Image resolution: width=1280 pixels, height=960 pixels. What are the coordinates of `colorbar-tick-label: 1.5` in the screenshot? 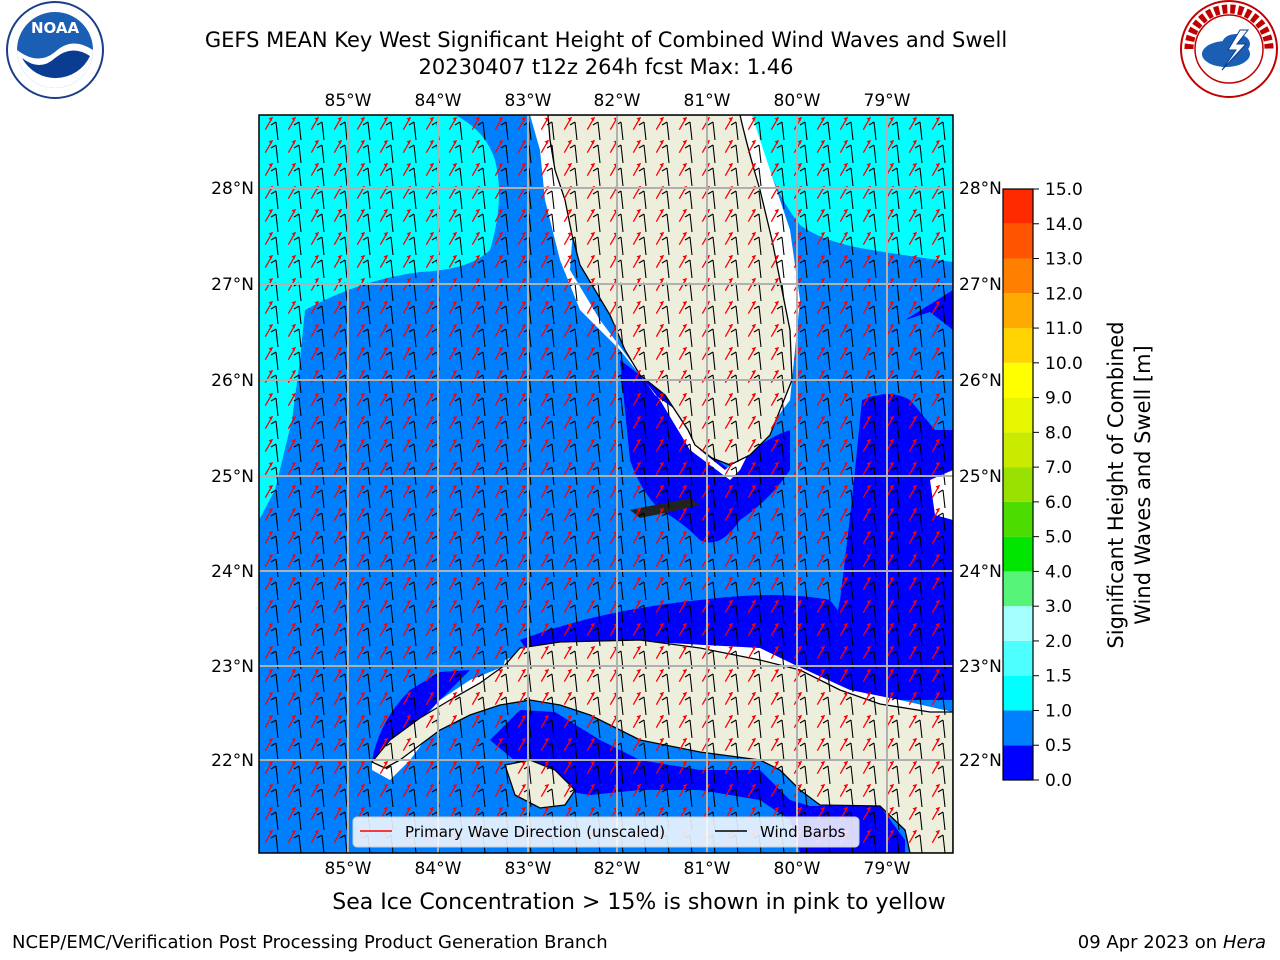 It's located at (1058, 677).